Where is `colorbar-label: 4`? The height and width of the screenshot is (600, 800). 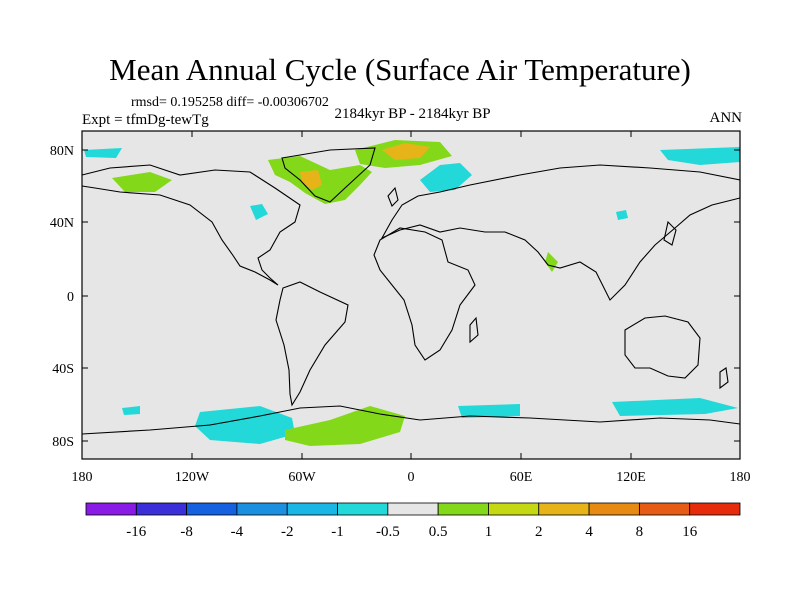
colorbar-label: 4 is located at coordinates (589, 532).